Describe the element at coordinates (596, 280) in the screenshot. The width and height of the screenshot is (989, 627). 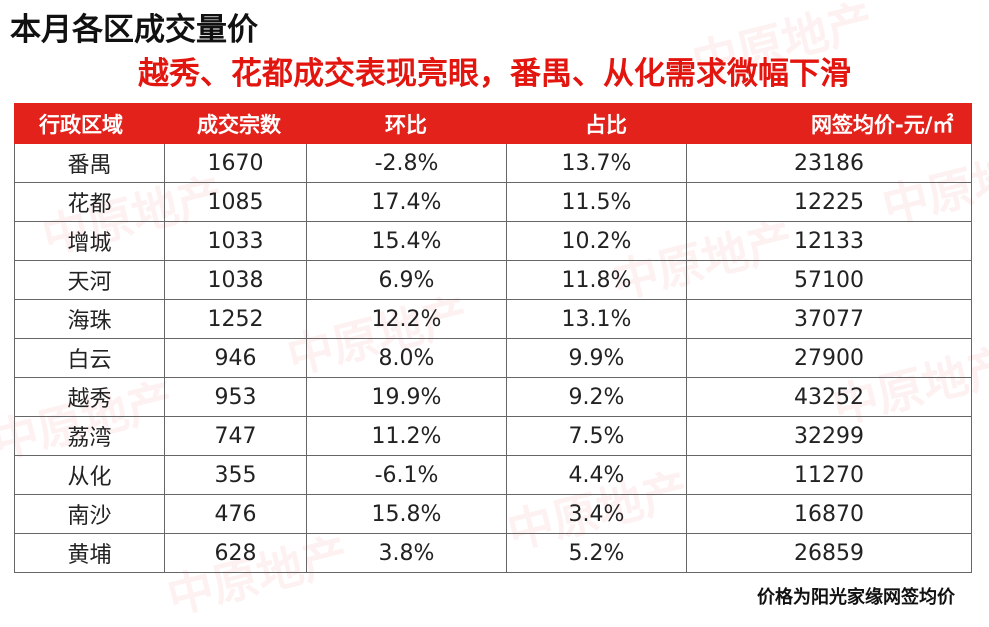
I see `share-cell: 11.8%` at that location.